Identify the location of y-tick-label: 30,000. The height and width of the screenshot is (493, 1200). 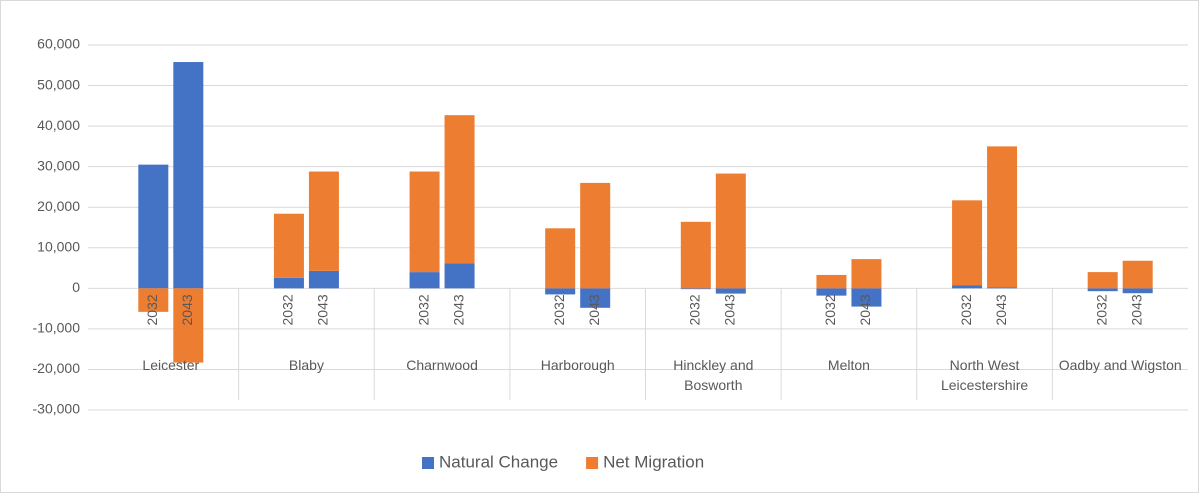
(58, 165).